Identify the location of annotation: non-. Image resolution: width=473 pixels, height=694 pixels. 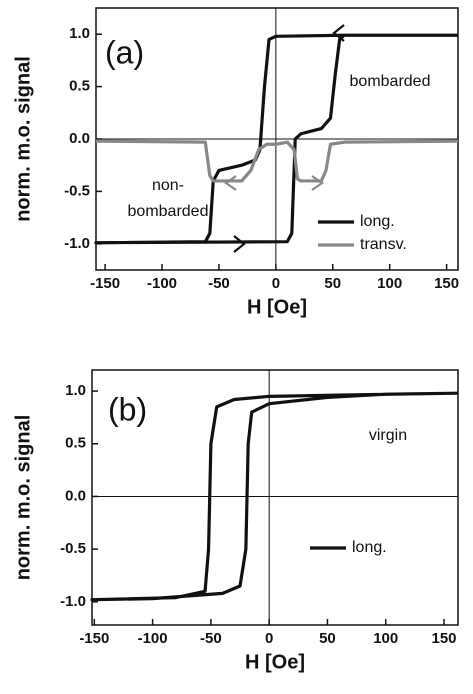
(168, 185).